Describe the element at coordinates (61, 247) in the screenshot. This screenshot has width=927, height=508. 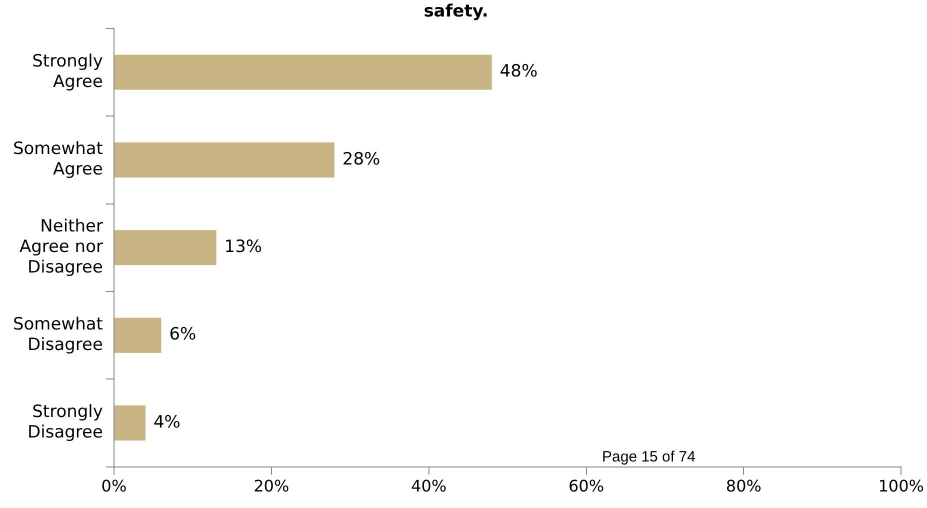
I see `y-tick-label: Neither Agree nor Disagree` at that location.